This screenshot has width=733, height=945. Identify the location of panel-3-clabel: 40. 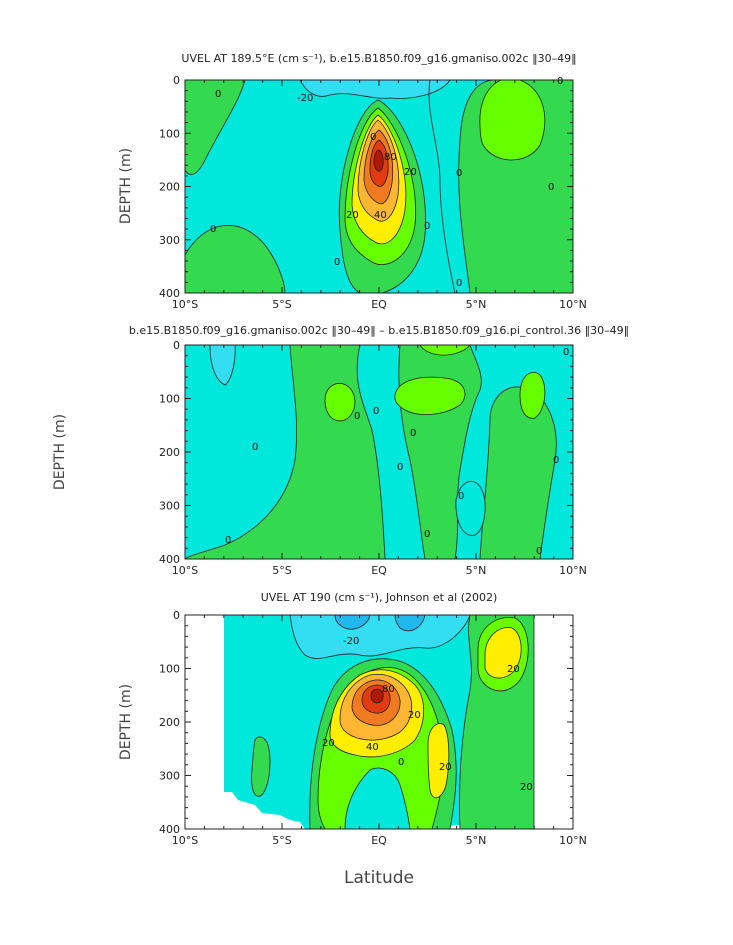
(372, 747).